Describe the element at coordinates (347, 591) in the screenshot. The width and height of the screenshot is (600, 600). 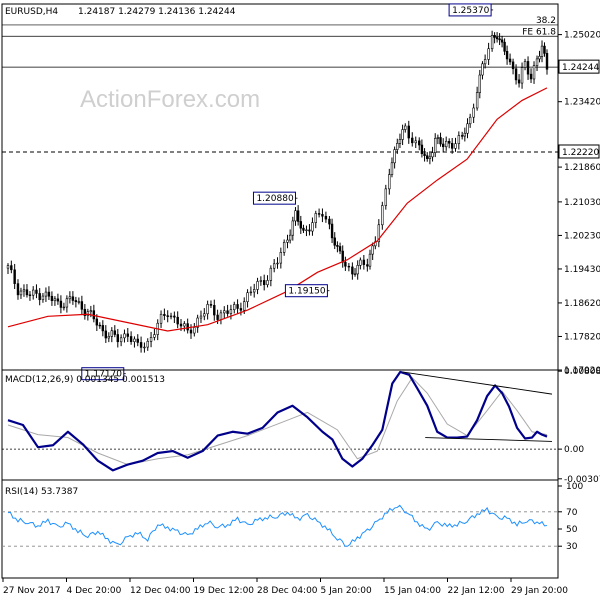
I see `x-tick-label: 5 Jan 20:00` at that location.